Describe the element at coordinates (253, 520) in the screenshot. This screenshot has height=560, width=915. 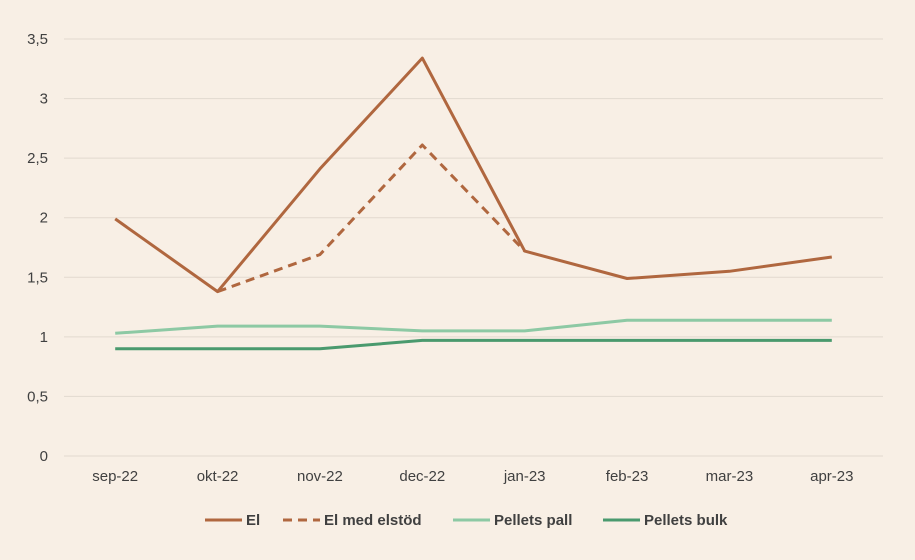
I see `legend-label: El` at that location.